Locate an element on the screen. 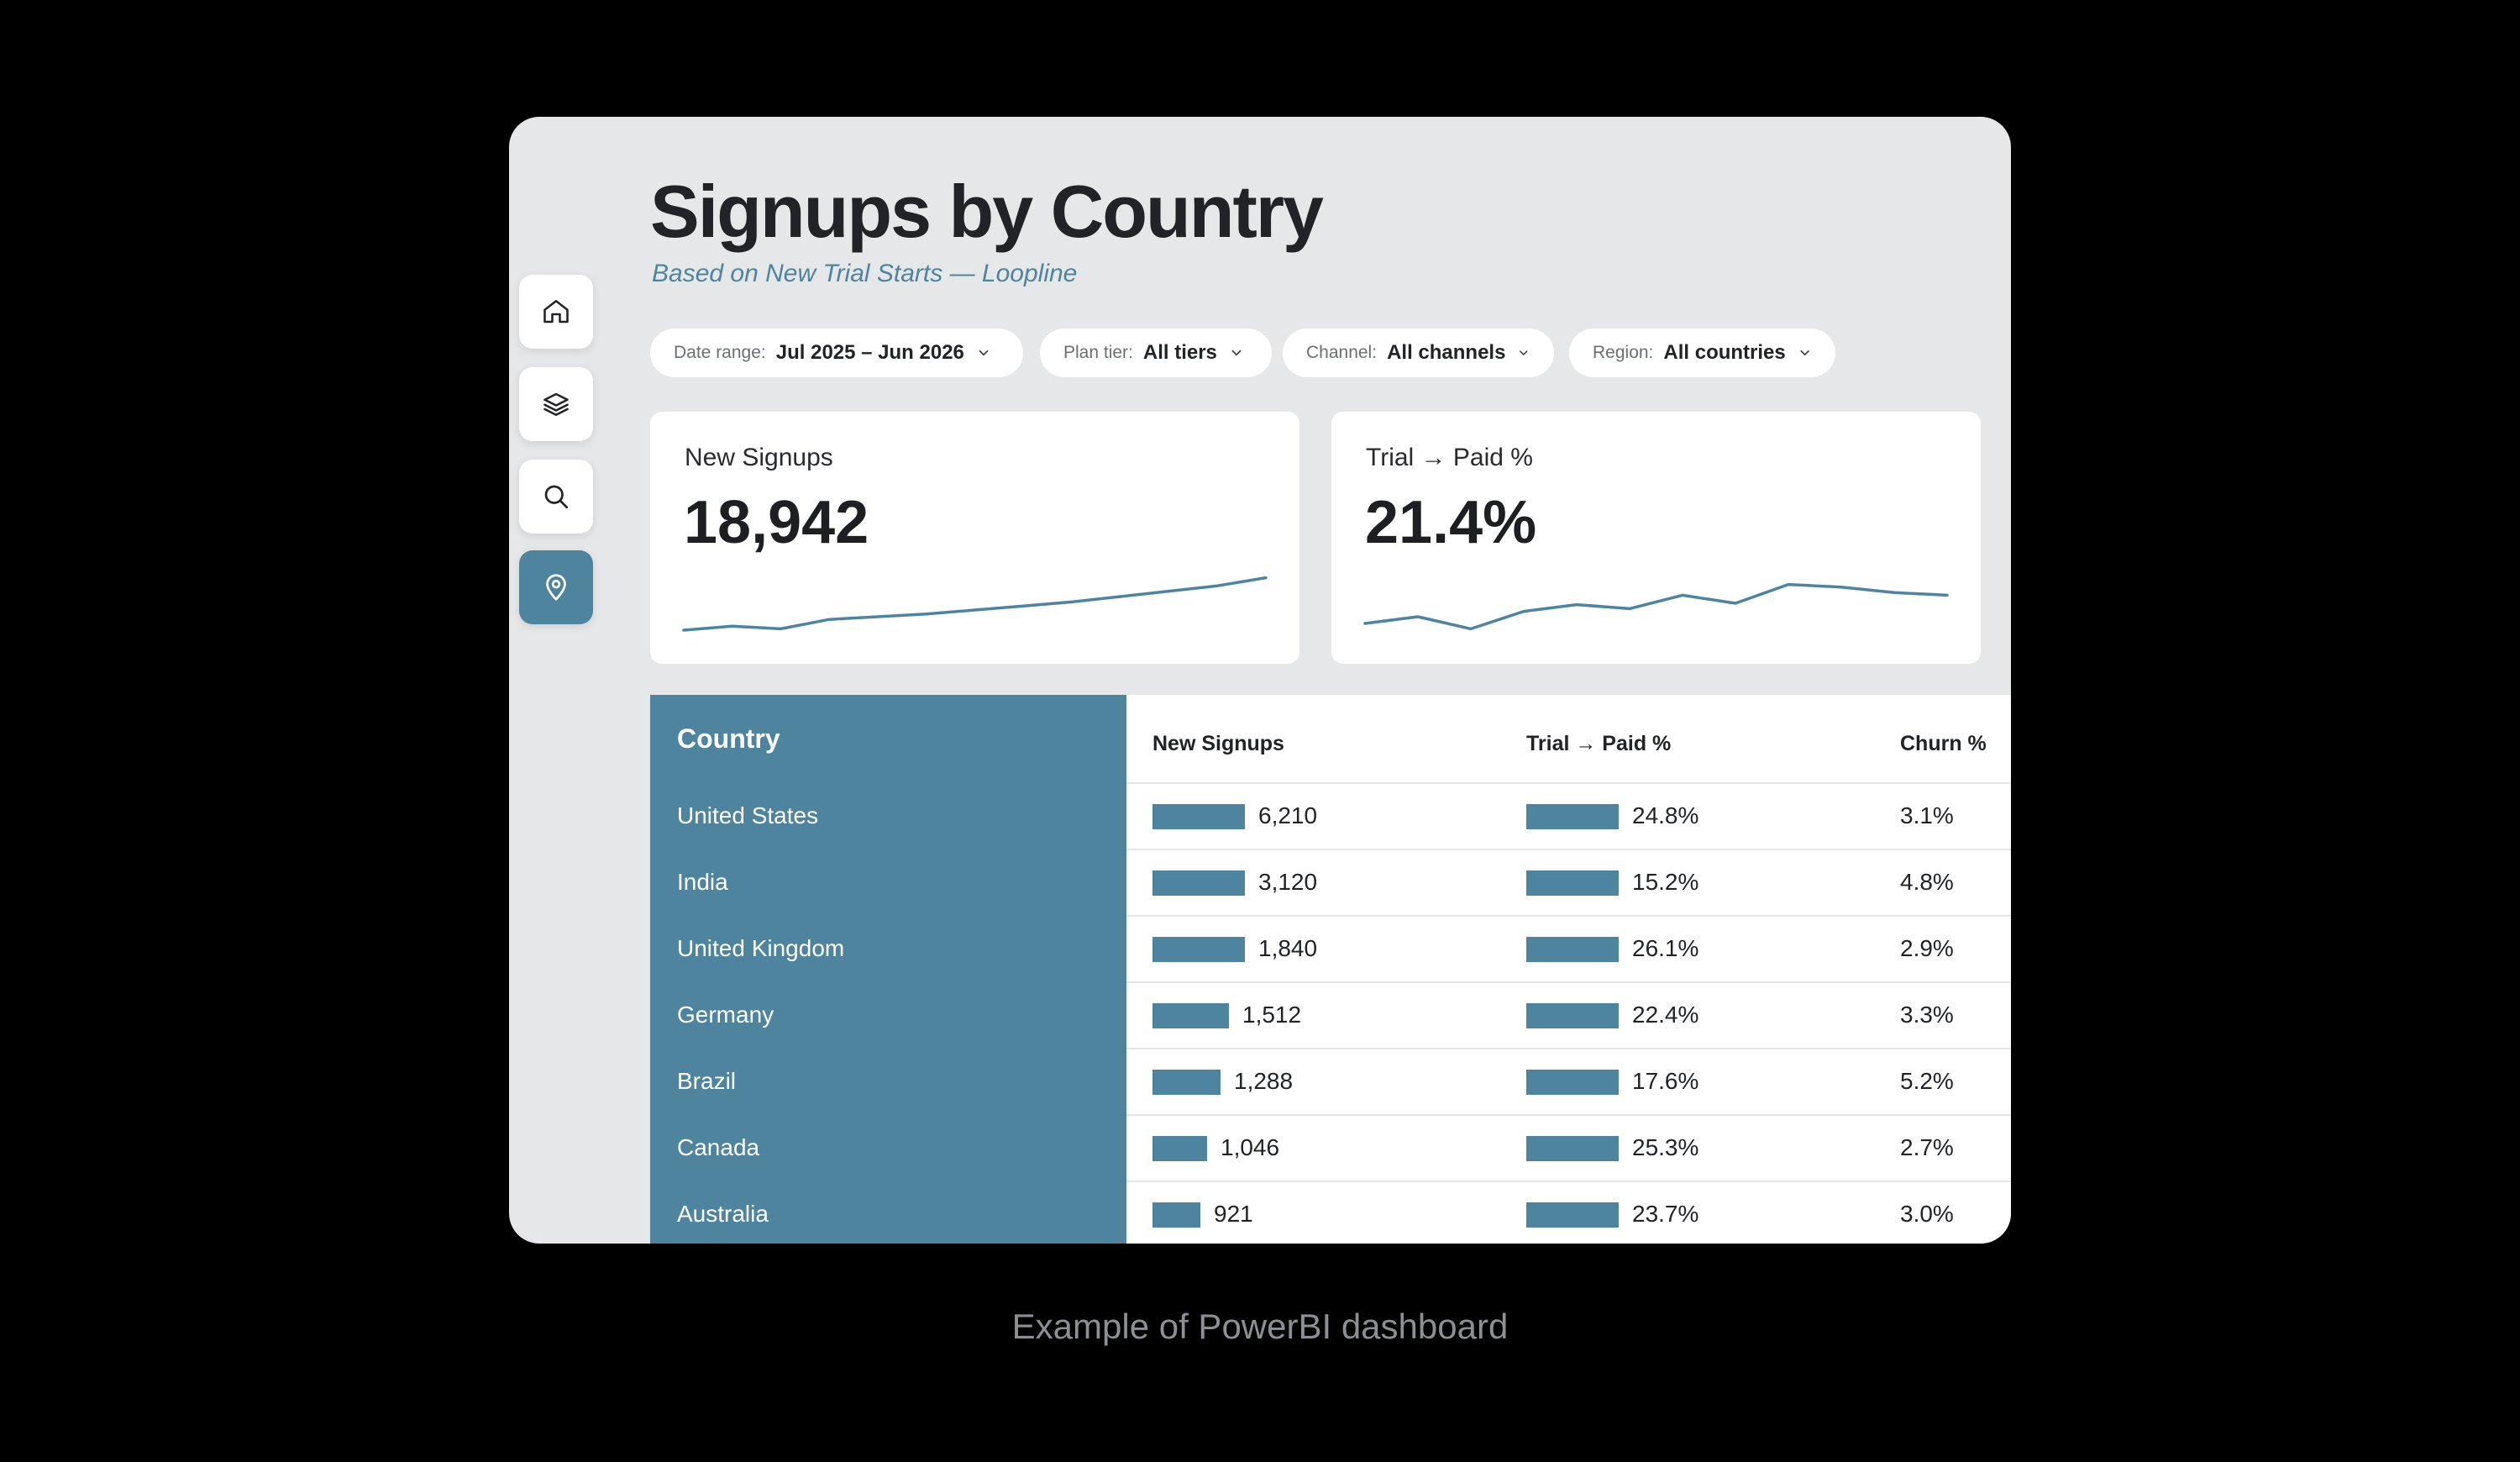 The image size is (2520, 1462). page-title: Signups by Country is located at coordinates (987, 211).